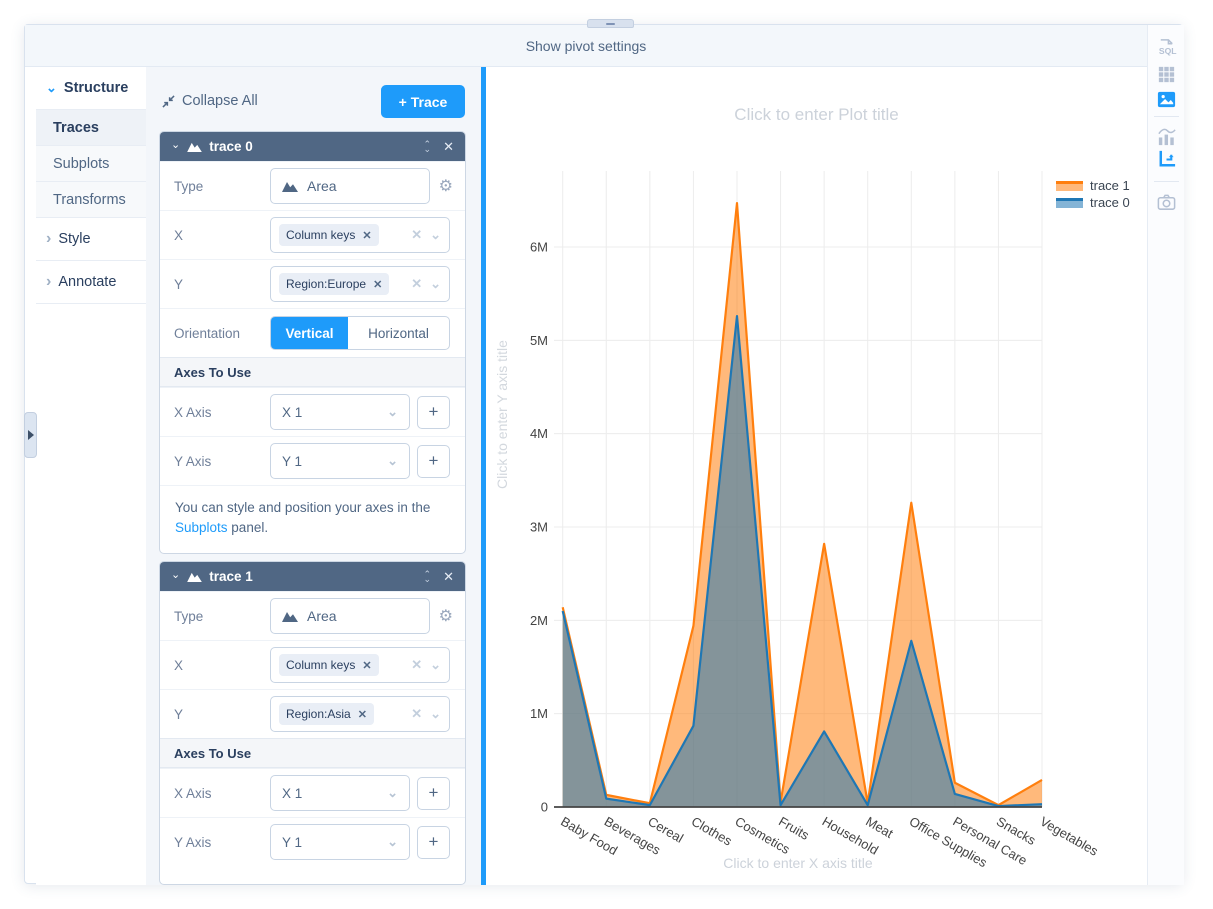 This screenshot has height=909, width=1213. What do you see at coordinates (1166, 159) in the screenshot?
I see `axes-layout-icon` at bounding box center [1166, 159].